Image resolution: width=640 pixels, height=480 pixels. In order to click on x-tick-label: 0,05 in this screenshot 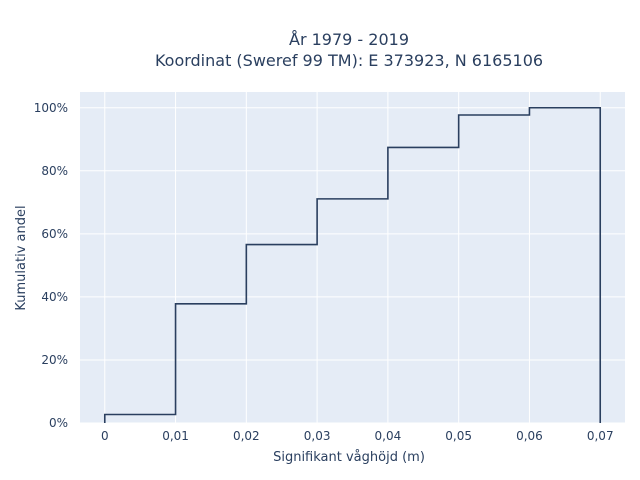, I will do `click(458, 436)`.